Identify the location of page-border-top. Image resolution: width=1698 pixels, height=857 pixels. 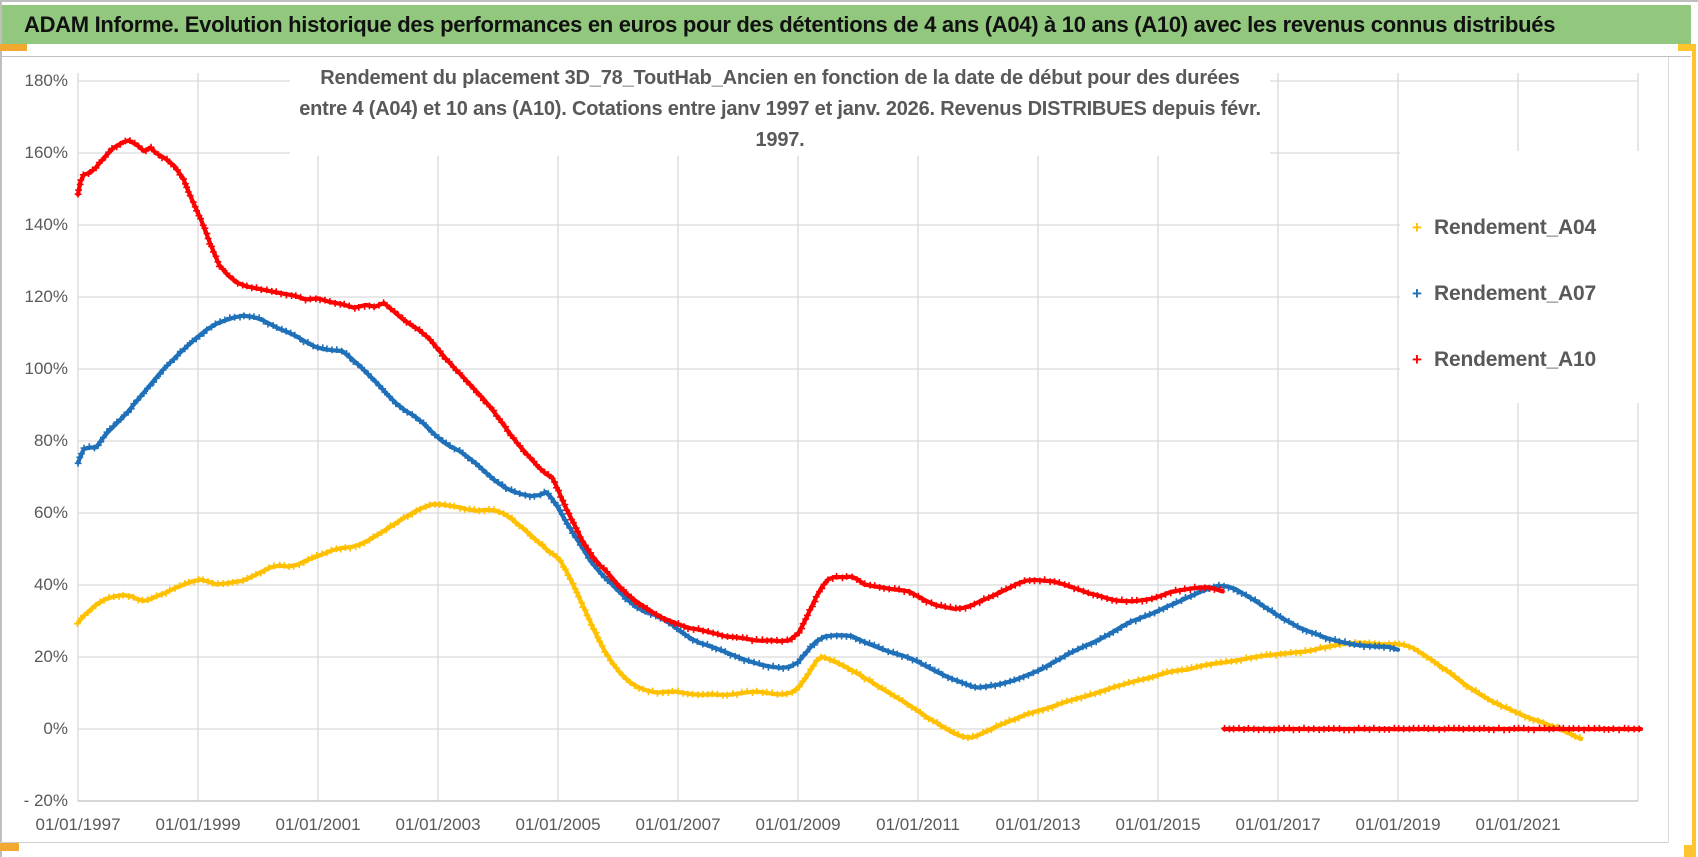
(849, 1).